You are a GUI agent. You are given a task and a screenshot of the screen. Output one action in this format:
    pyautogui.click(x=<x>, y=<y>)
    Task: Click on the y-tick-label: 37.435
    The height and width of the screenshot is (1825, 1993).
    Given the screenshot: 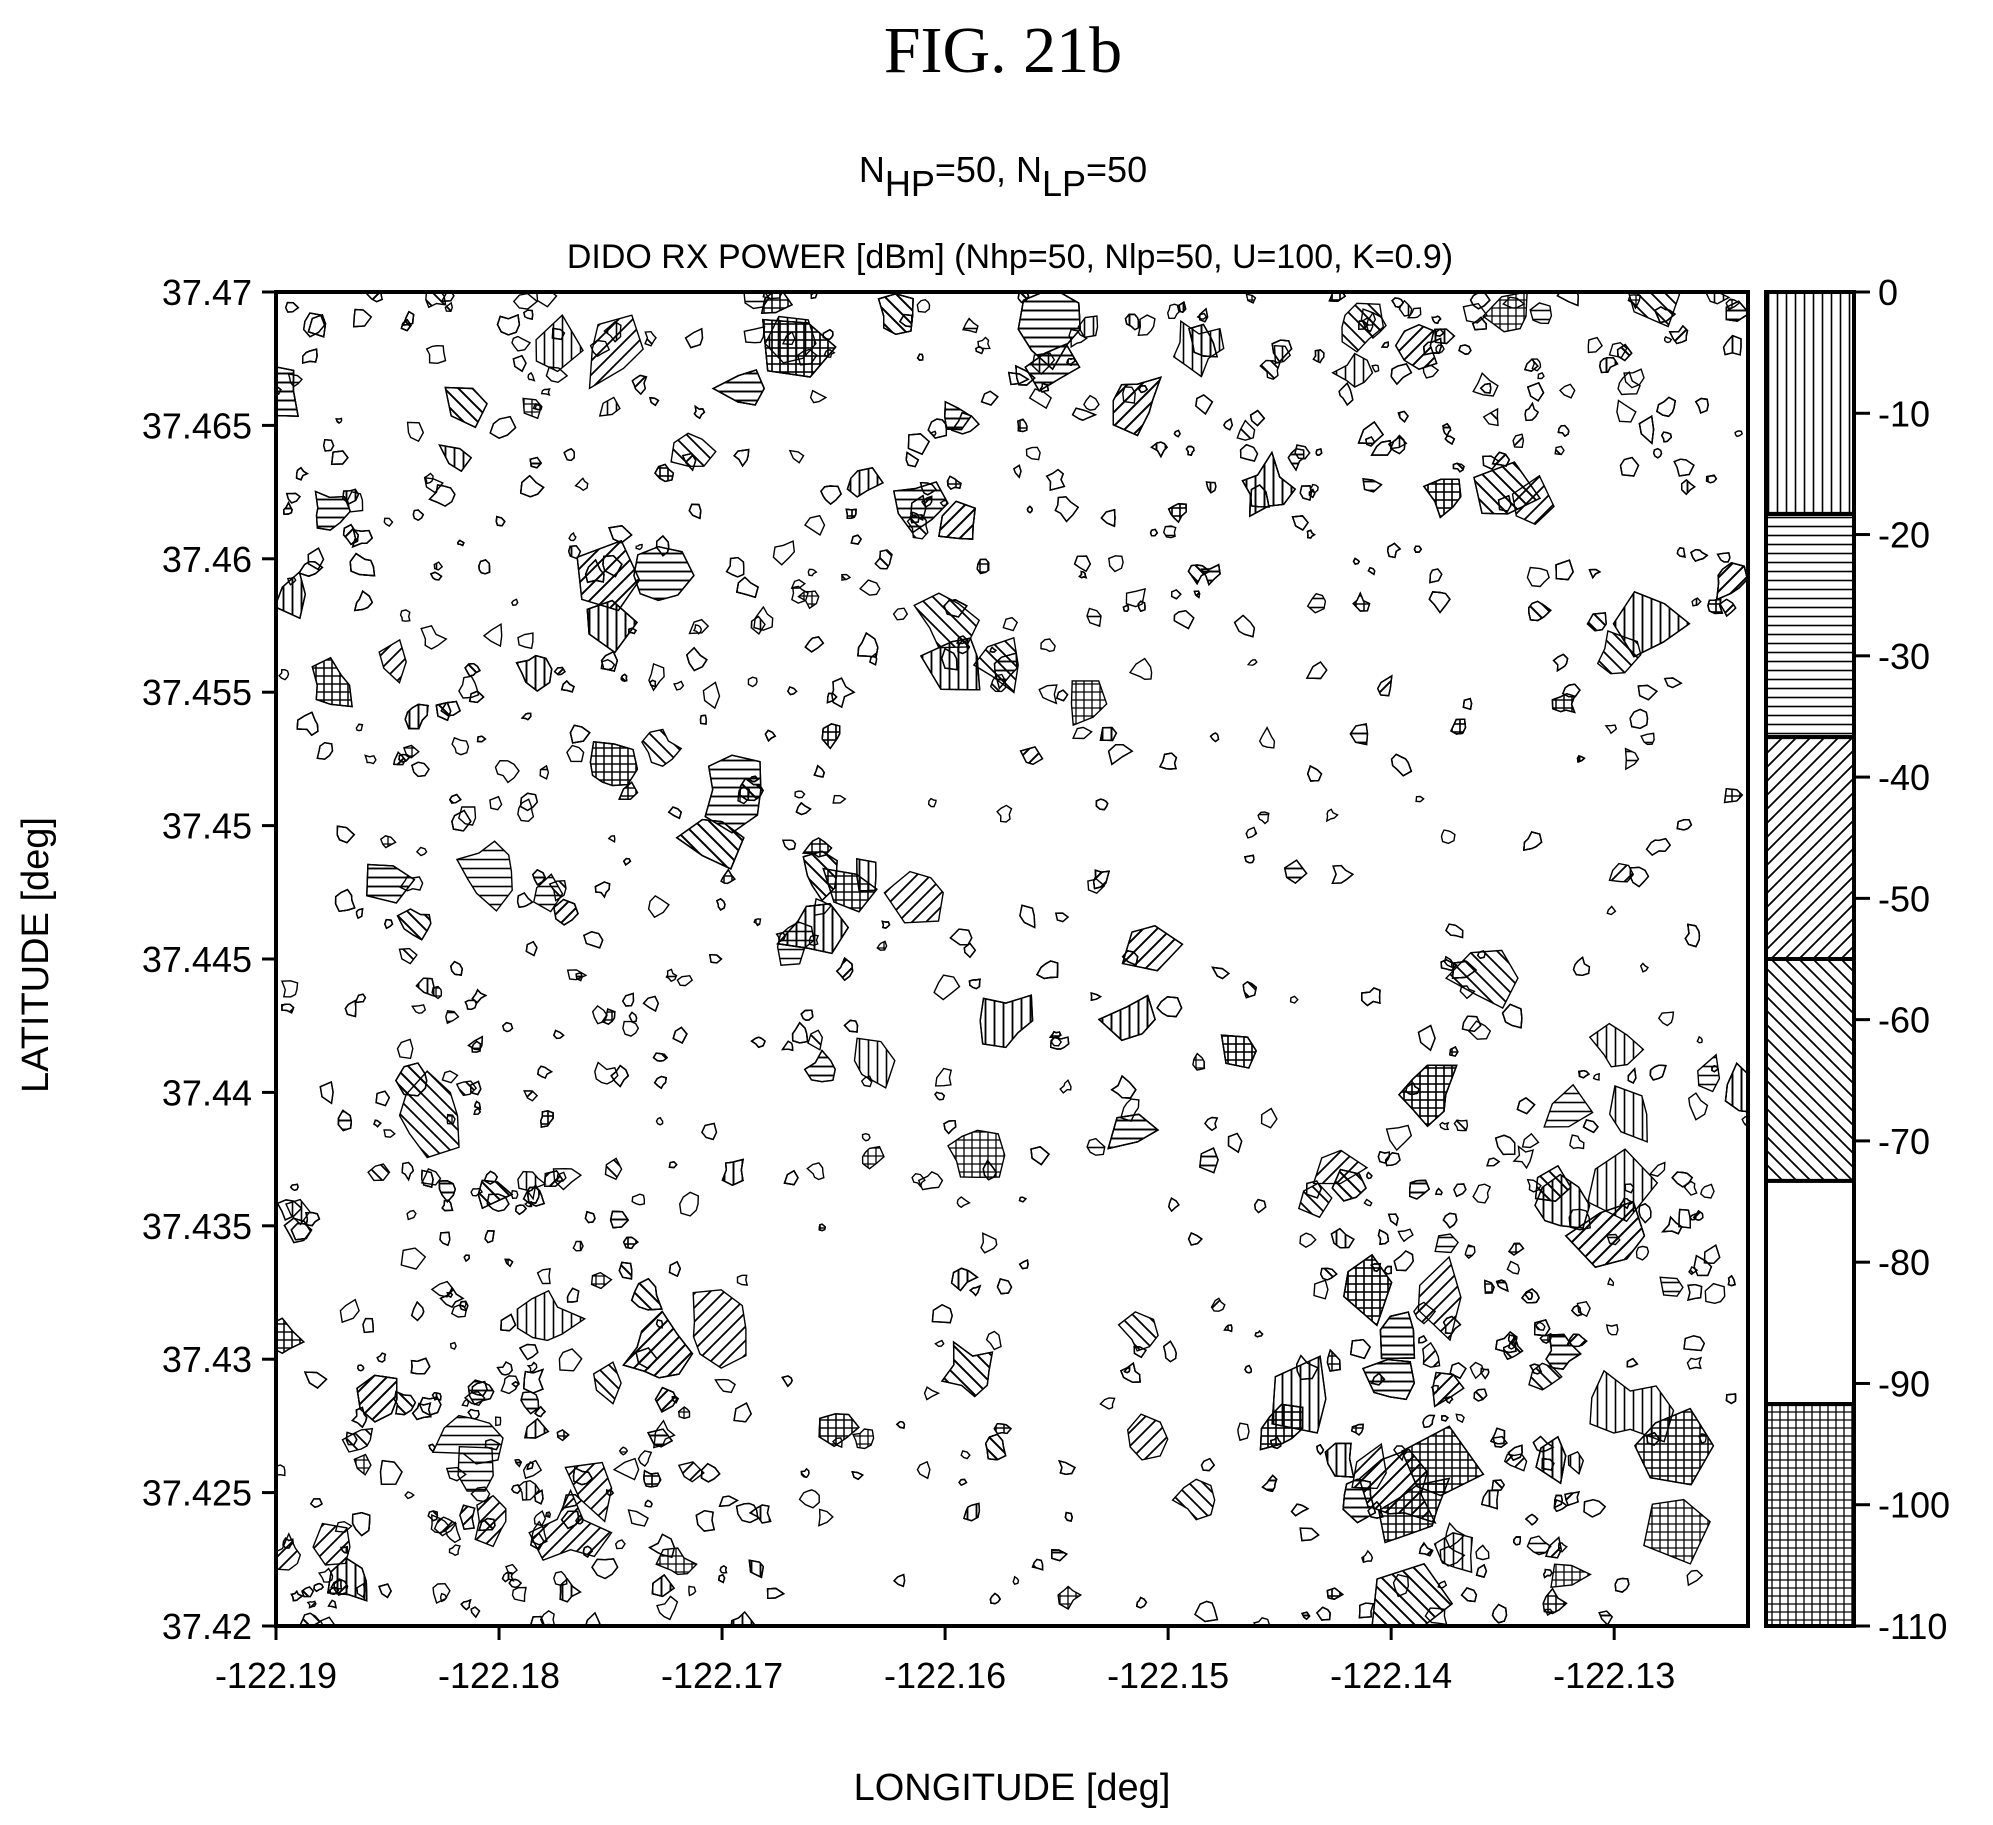 What is the action you would take?
    pyautogui.click(x=197, y=1226)
    